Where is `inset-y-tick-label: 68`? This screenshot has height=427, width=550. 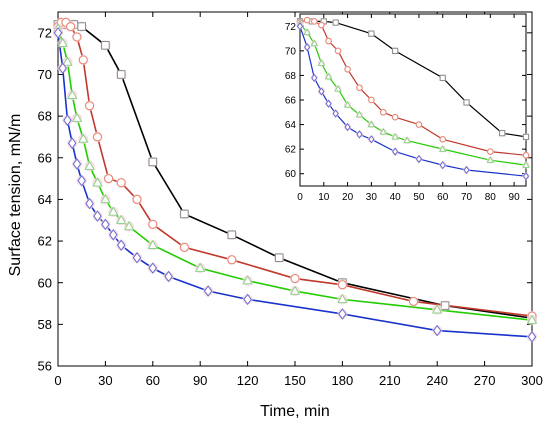
inset-y-tick-label: 68 is located at coordinates (291, 76).